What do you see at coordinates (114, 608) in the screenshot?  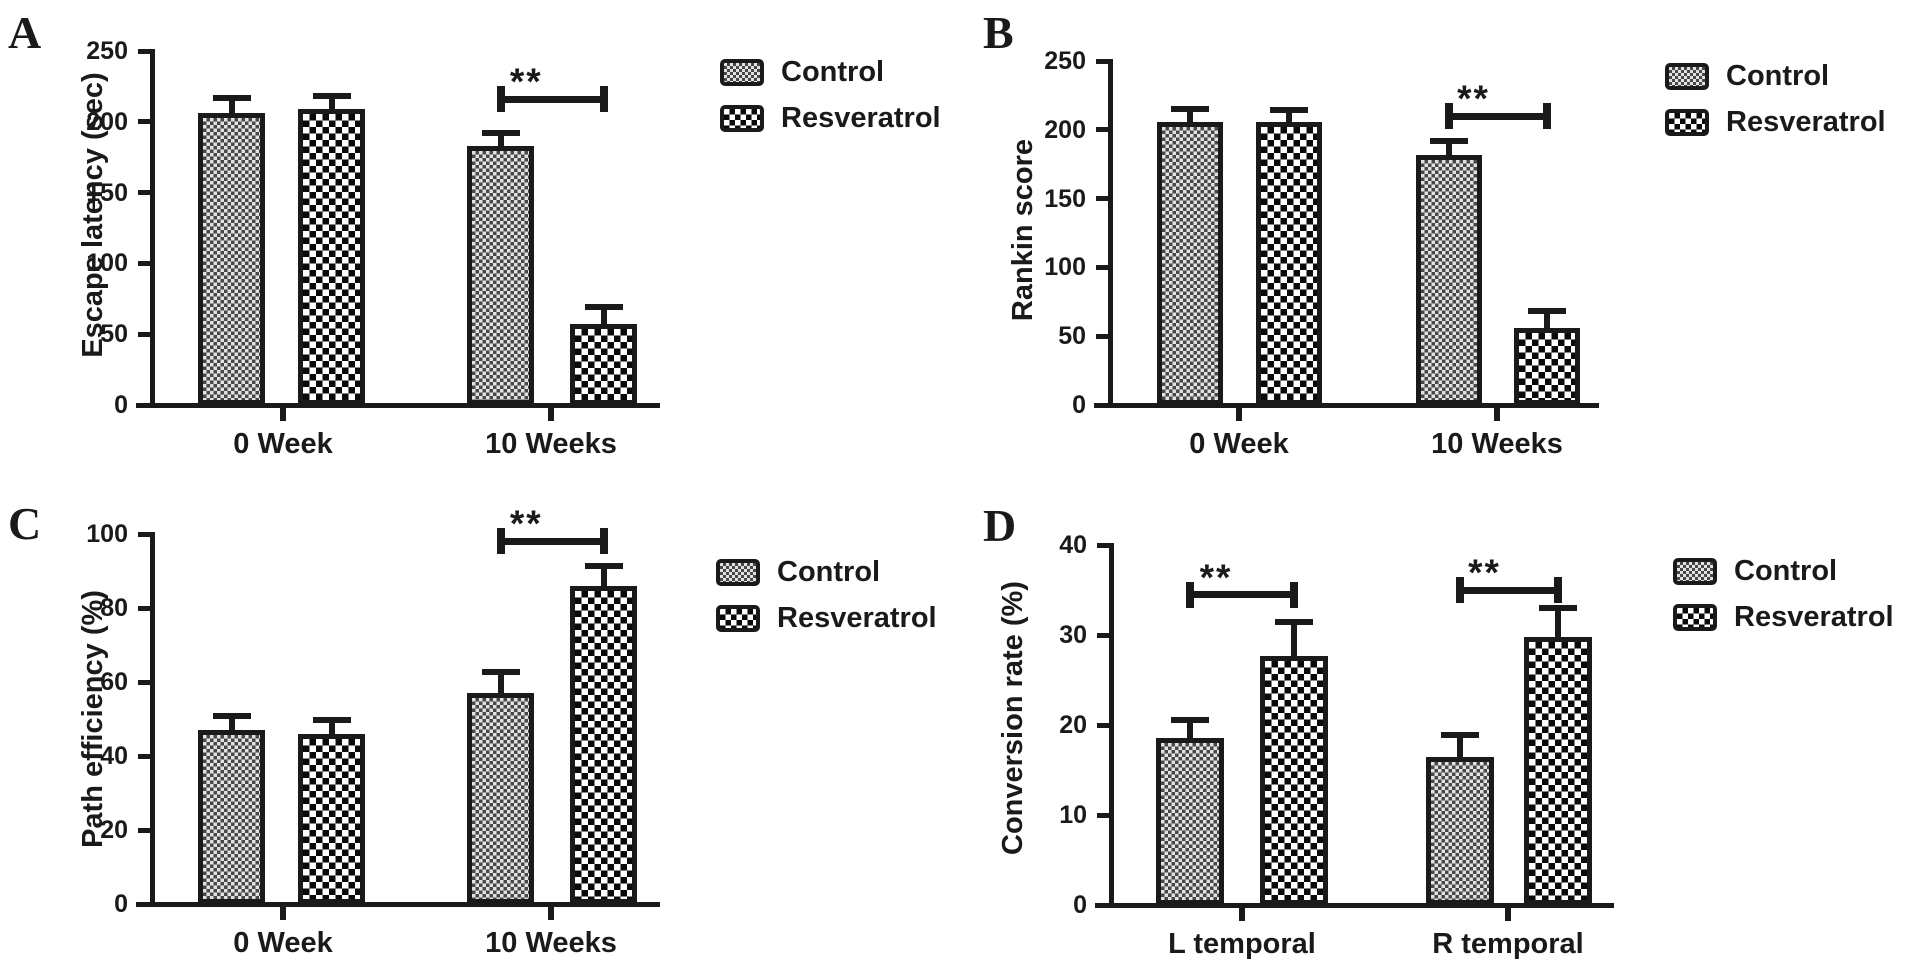 I see `y-tick-label: 80` at bounding box center [114, 608].